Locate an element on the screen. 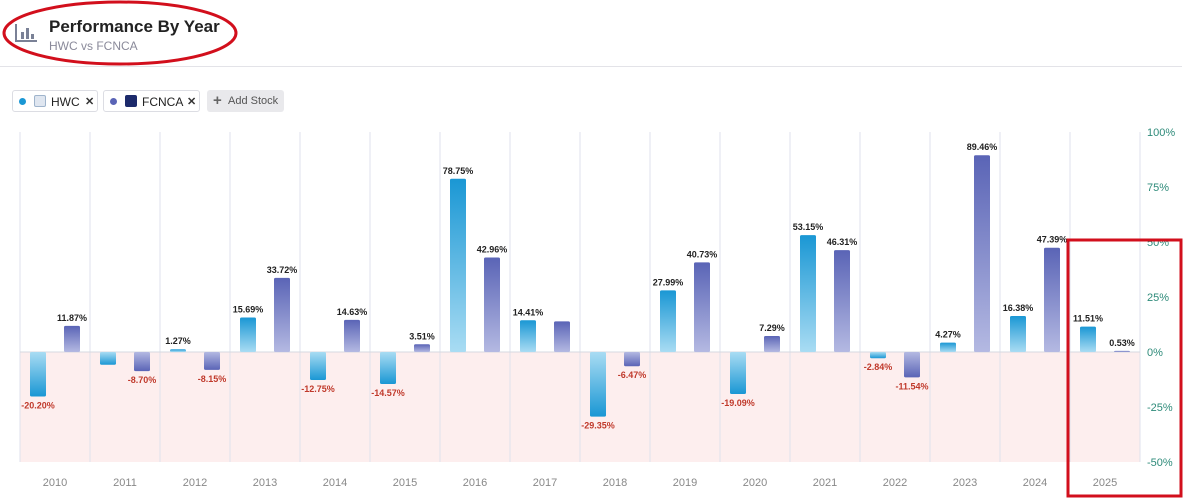  bar-fcnca-2025 is located at coordinates (1122, 351).